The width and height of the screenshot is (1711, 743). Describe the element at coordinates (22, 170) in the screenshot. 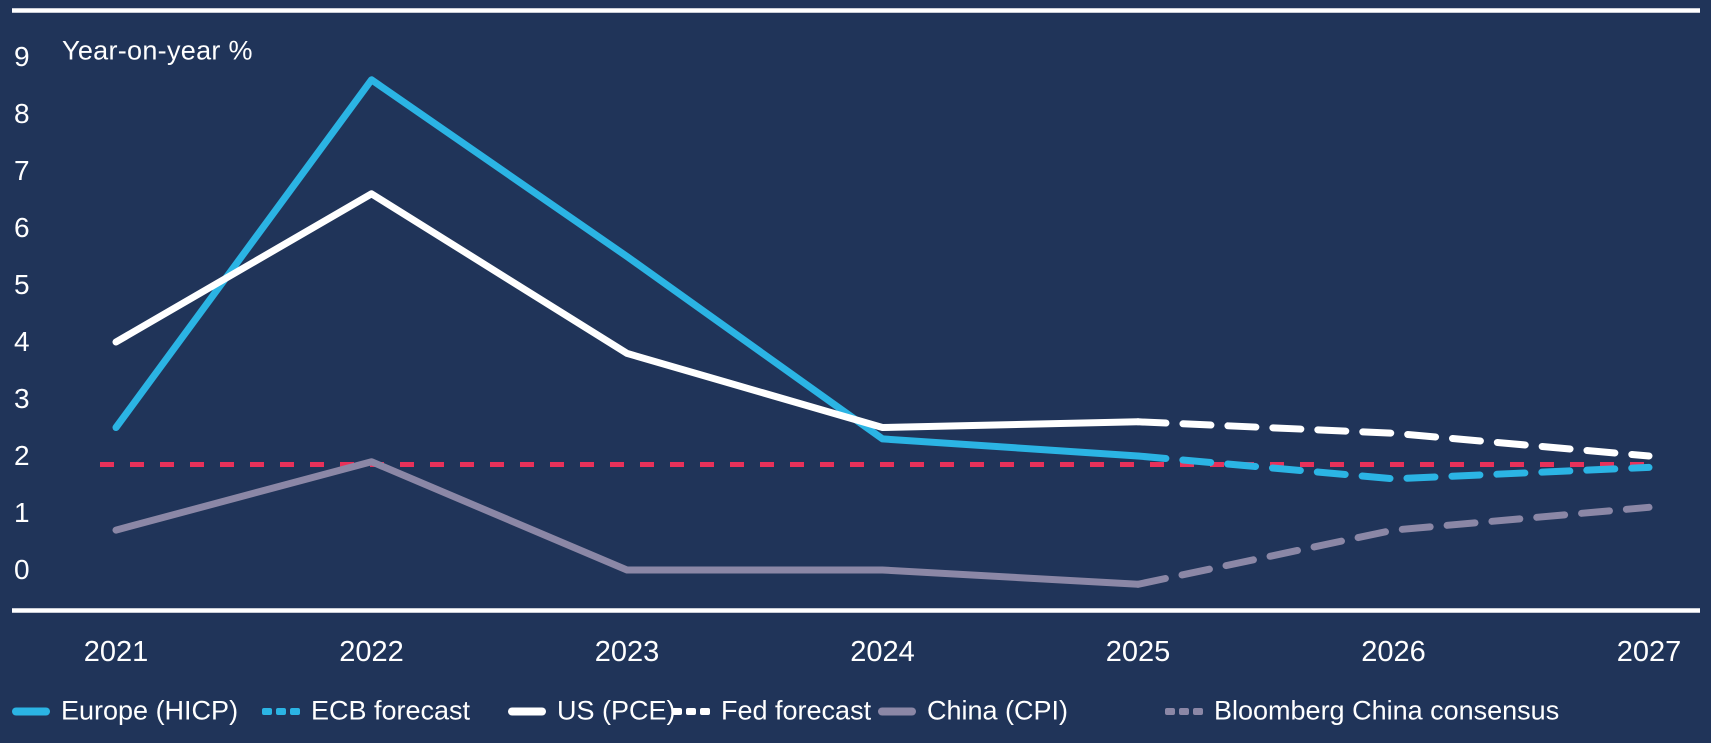

I see `y-tick-label-7: 7` at that location.